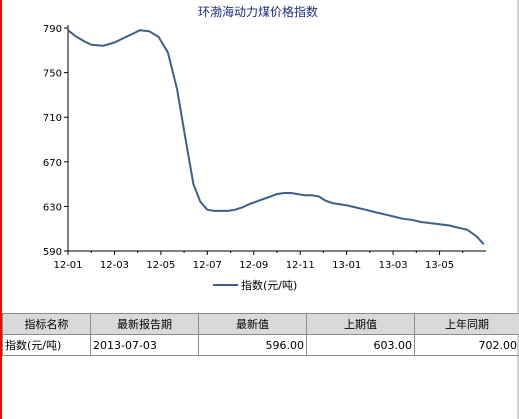  What do you see at coordinates (346, 265) in the screenshot?
I see `x-tick-label: 13-01` at bounding box center [346, 265].